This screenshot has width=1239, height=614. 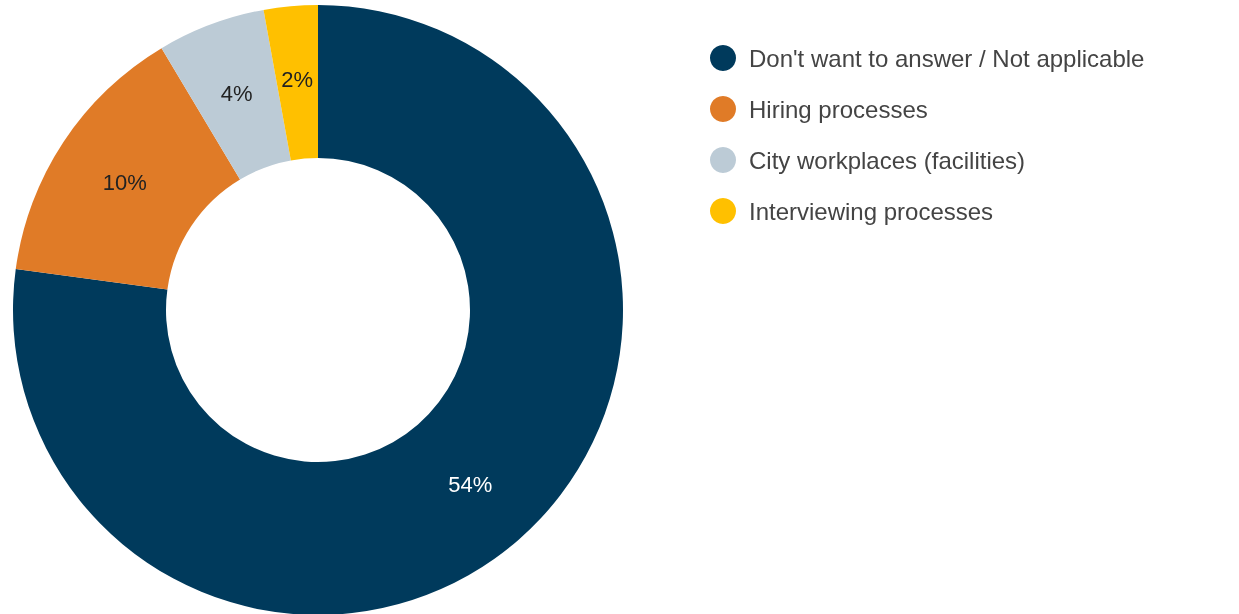 What do you see at coordinates (470, 484) in the screenshot?
I see `data-label: 54%` at bounding box center [470, 484].